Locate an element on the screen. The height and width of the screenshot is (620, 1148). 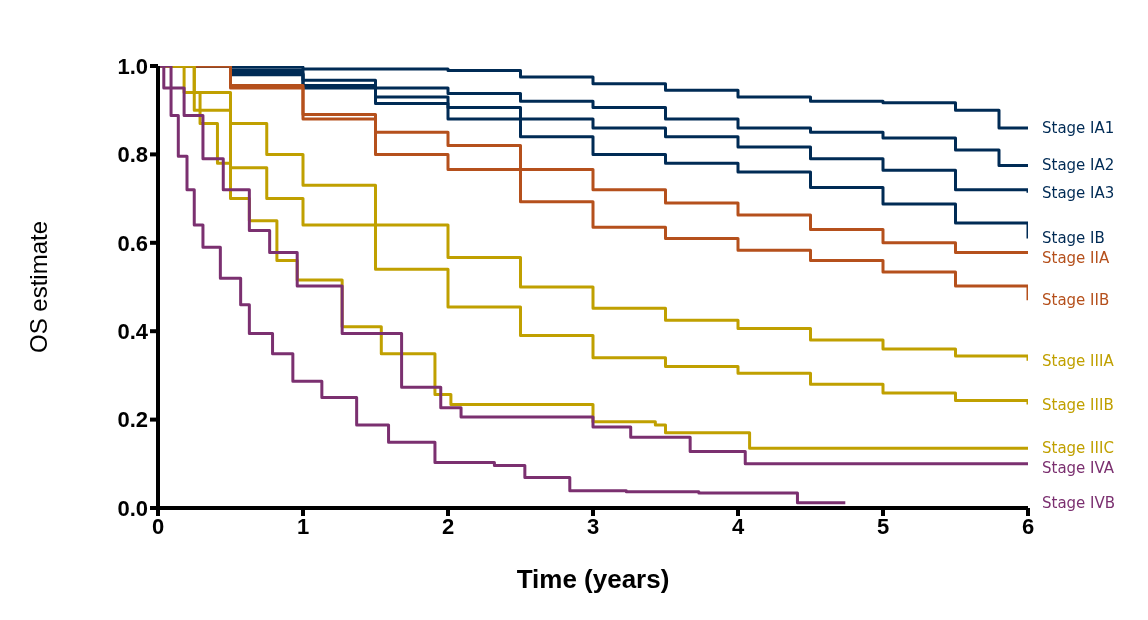
series-label: Stage IVA is located at coordinates (1078, 468).